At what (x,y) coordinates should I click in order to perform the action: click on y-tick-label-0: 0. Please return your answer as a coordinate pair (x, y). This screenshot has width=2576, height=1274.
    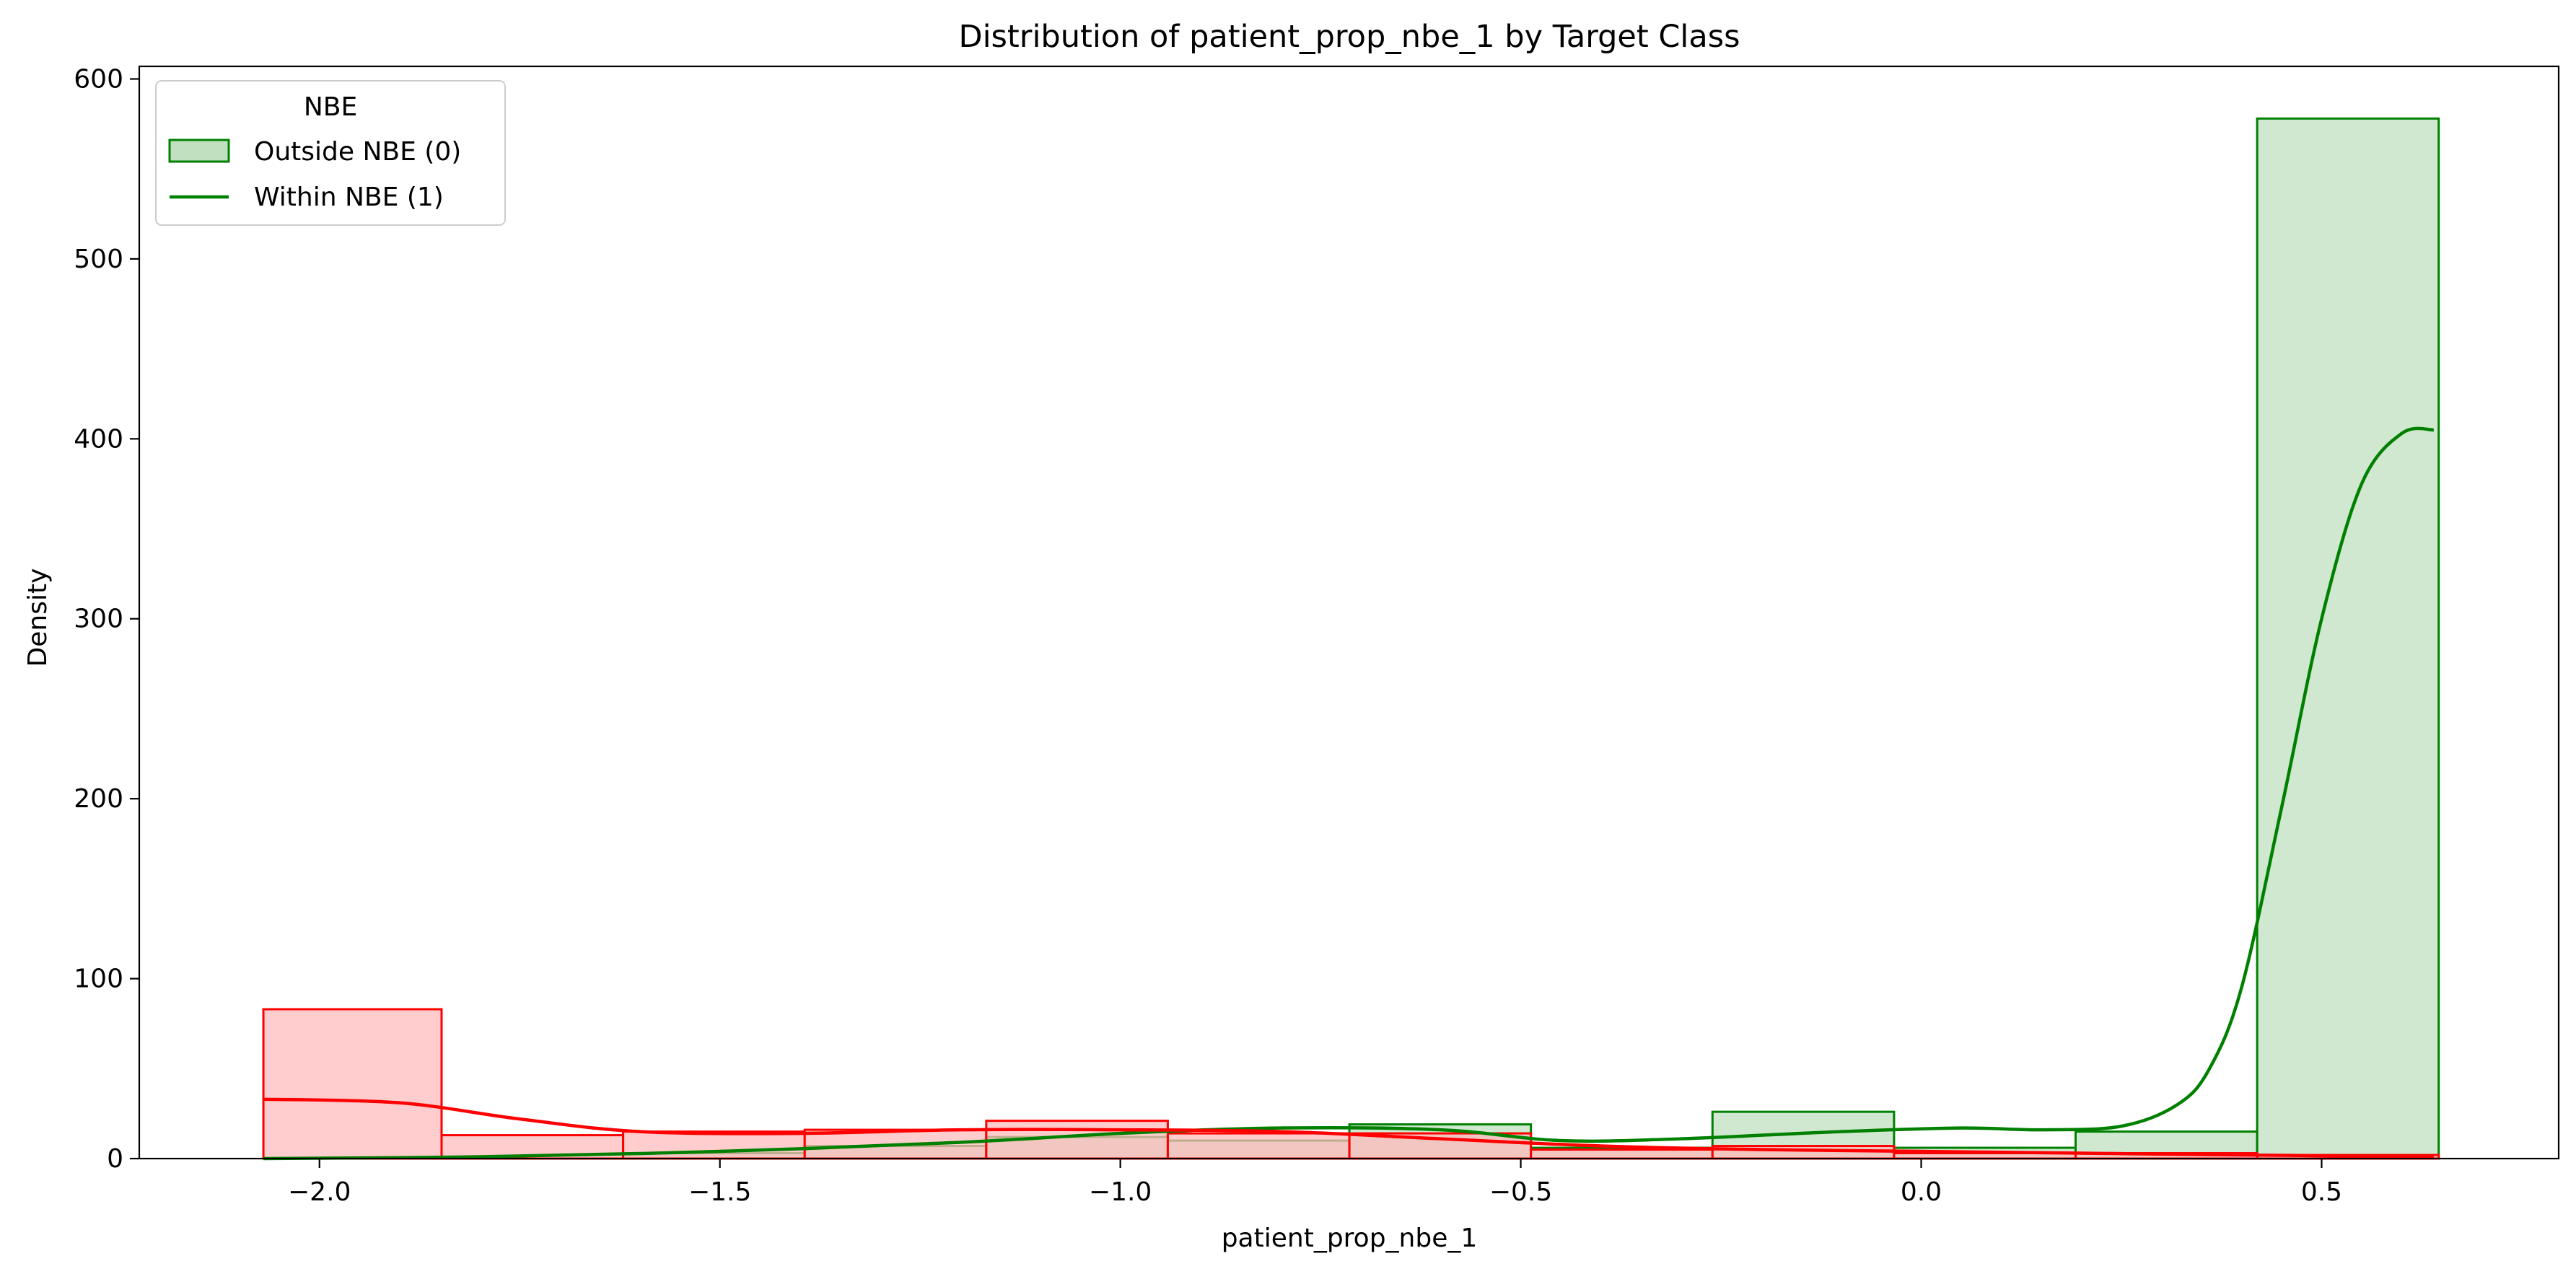
    Looking at the image, I should click on (115, 1159).